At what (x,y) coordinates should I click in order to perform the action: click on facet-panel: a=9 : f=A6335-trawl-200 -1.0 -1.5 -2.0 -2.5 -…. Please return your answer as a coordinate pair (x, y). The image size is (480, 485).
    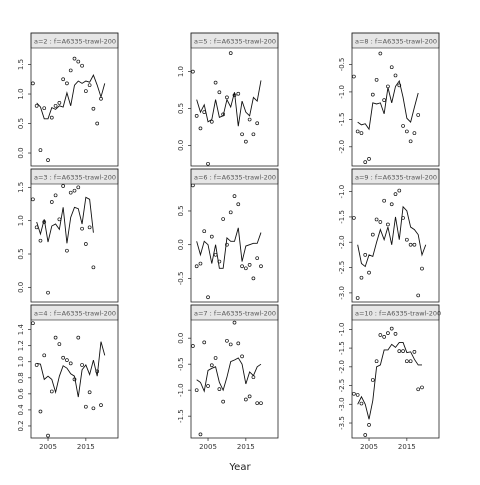
    Looking at the image, I should click on (389, 235).